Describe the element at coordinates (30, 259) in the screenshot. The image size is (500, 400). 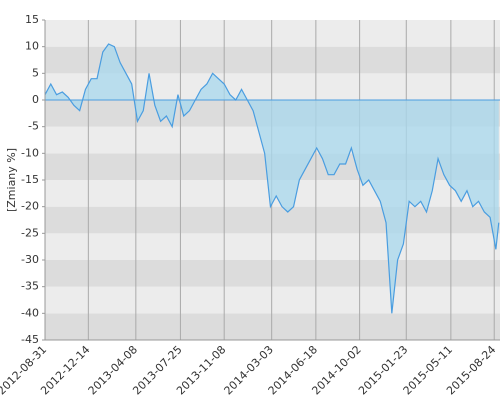
I see `y-tick-label: -30` at that location.